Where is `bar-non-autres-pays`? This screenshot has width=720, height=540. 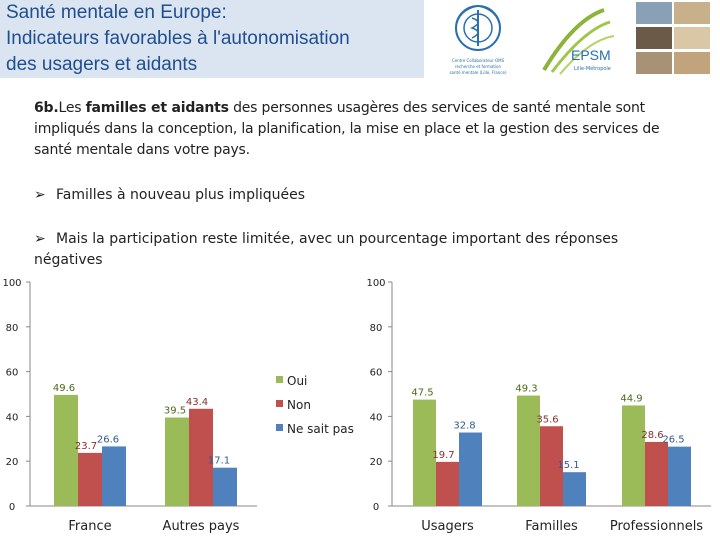
bar-non-autres-pays is located at coordinates (201, 457).